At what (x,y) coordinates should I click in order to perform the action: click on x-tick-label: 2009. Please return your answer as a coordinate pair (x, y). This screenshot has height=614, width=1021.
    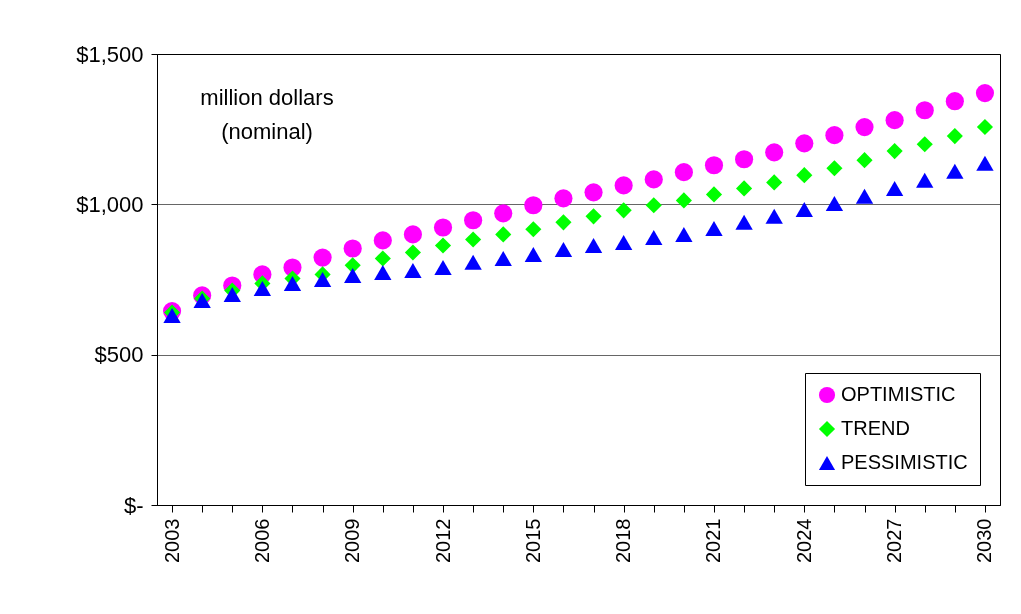
    Looking at the image, I should click on (352, 540).